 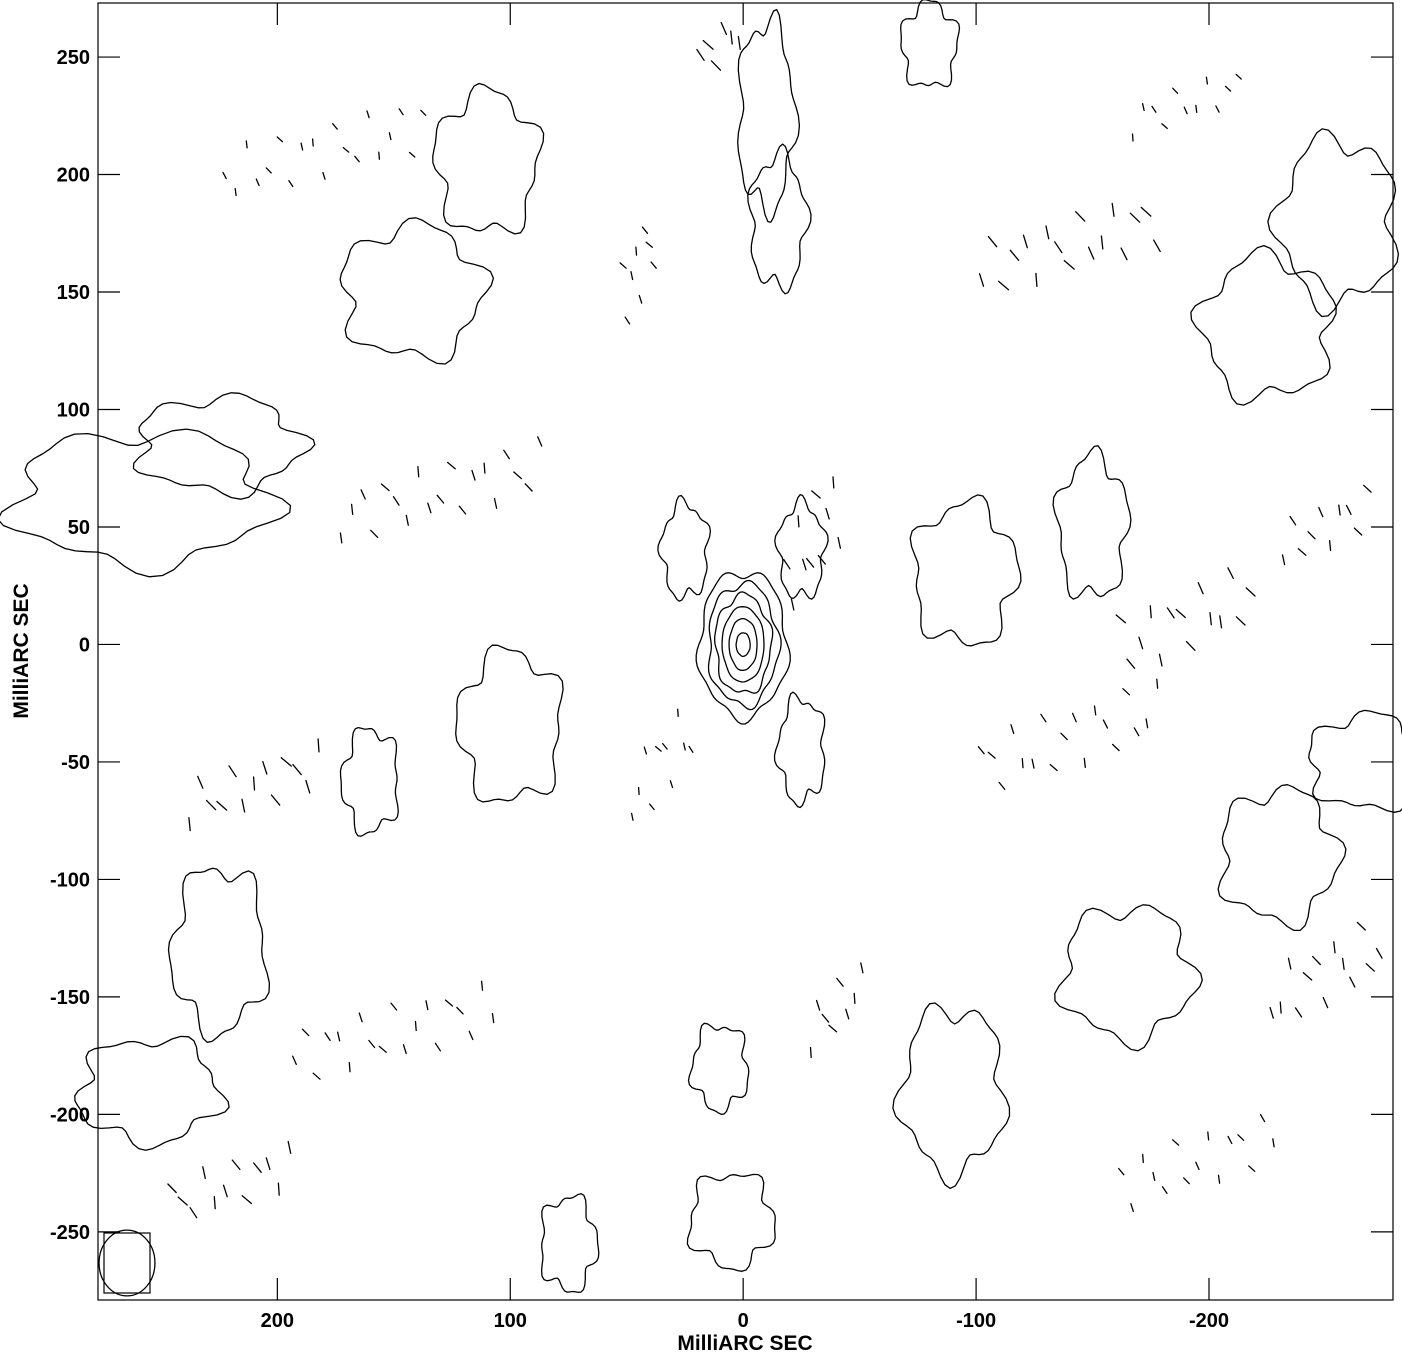 I want to click on y-axis-title: MilliARC SEC, so click(x=21, y=650).